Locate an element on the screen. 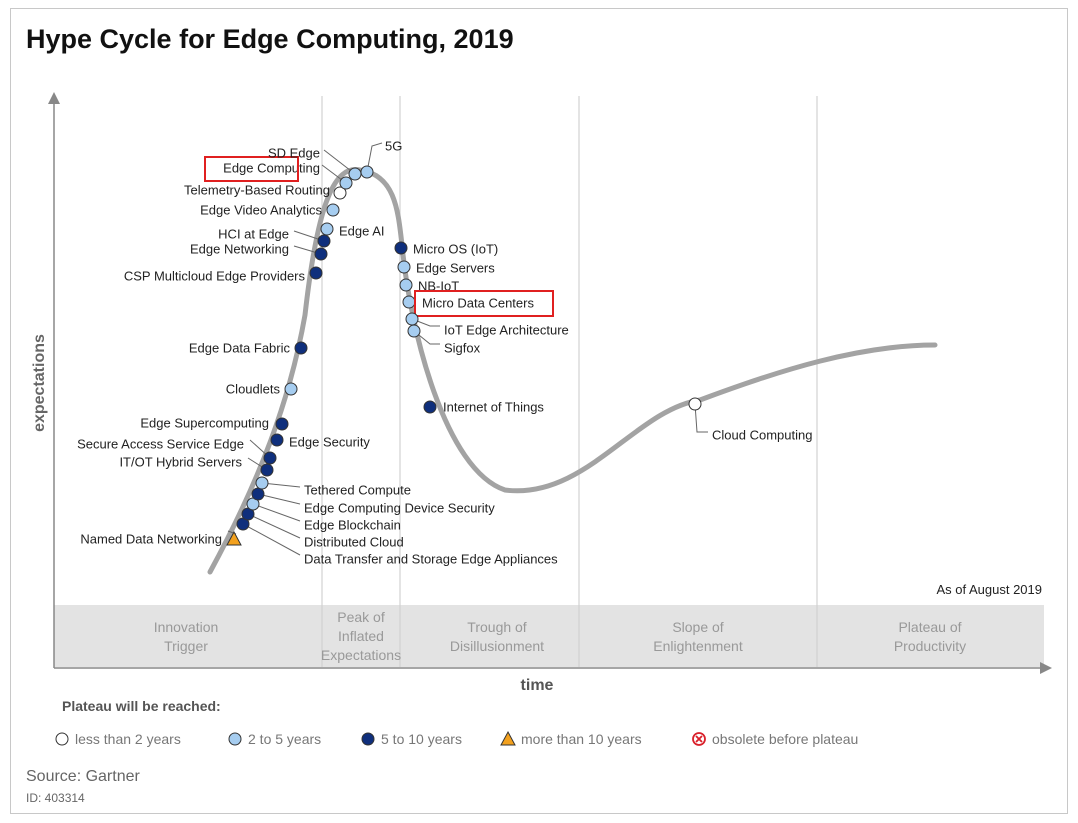 The image size is (1078, 823). label-tethered-compute: Tethered Compute is located at coordinates (357, 490).